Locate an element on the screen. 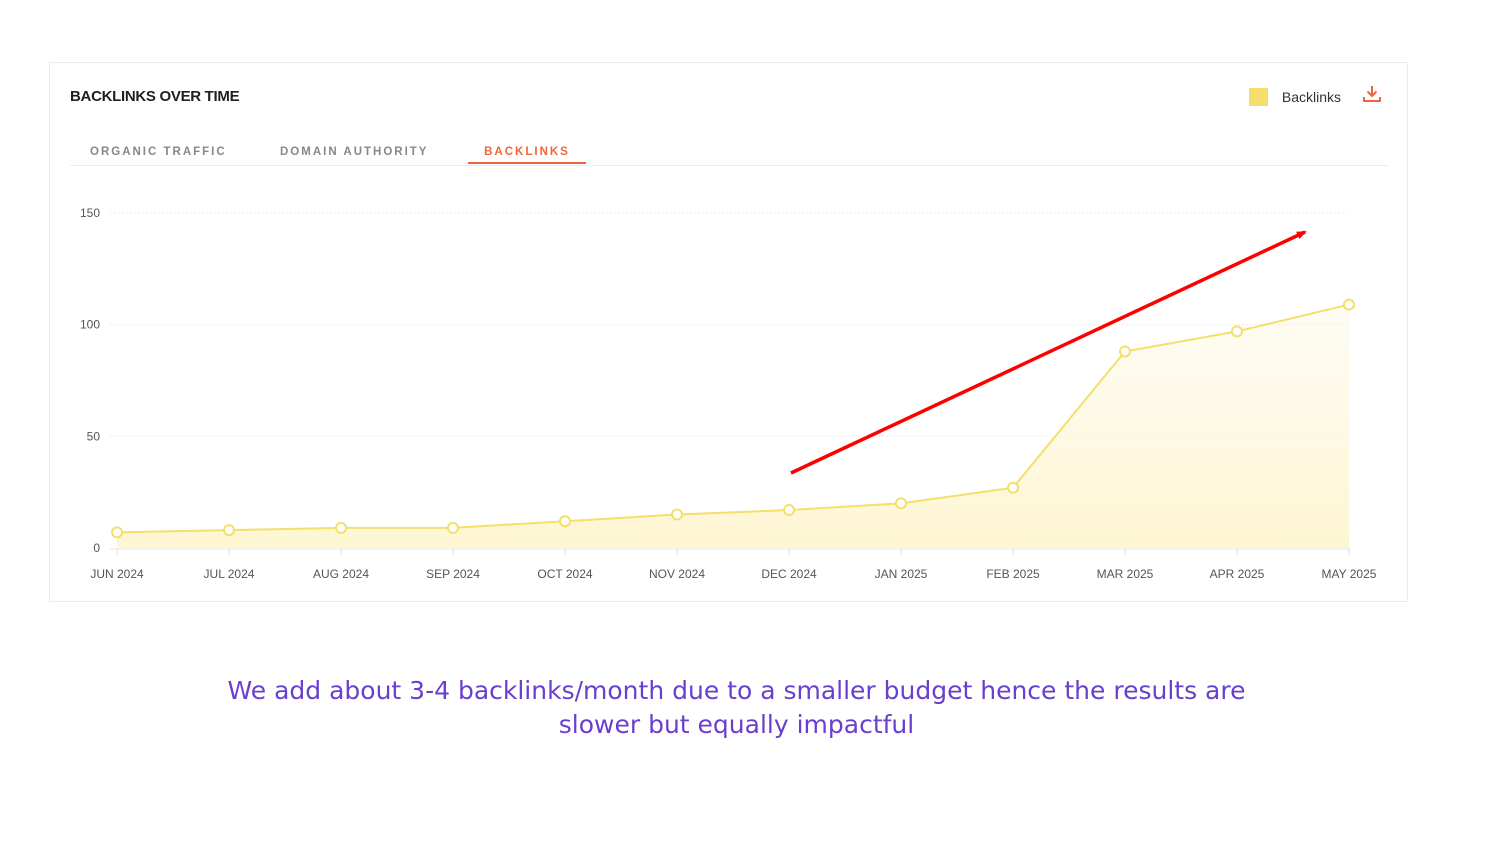 The width and height of the screenshot is (1500, 844). y-tick-label: 50 is located at coordinates (94, 436).